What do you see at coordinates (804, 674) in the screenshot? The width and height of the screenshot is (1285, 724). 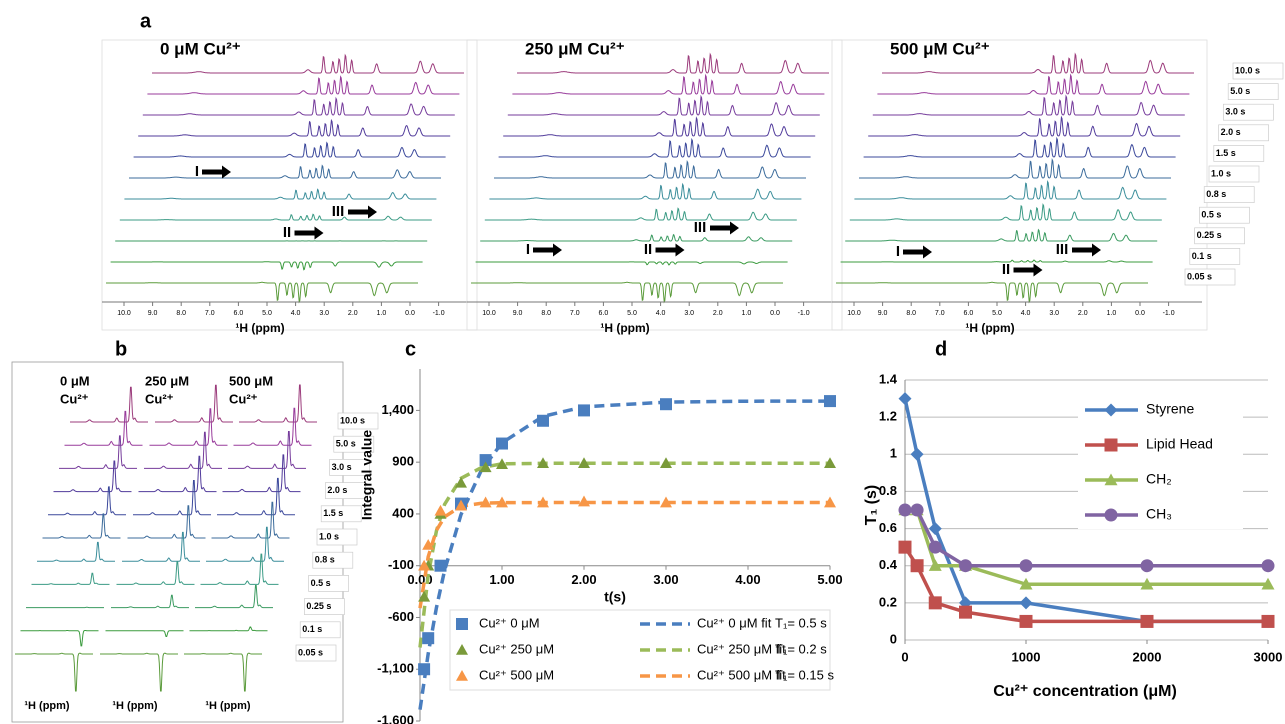 I see `annotation: T₁= 0.15 s` at bounding box center [804, 674].